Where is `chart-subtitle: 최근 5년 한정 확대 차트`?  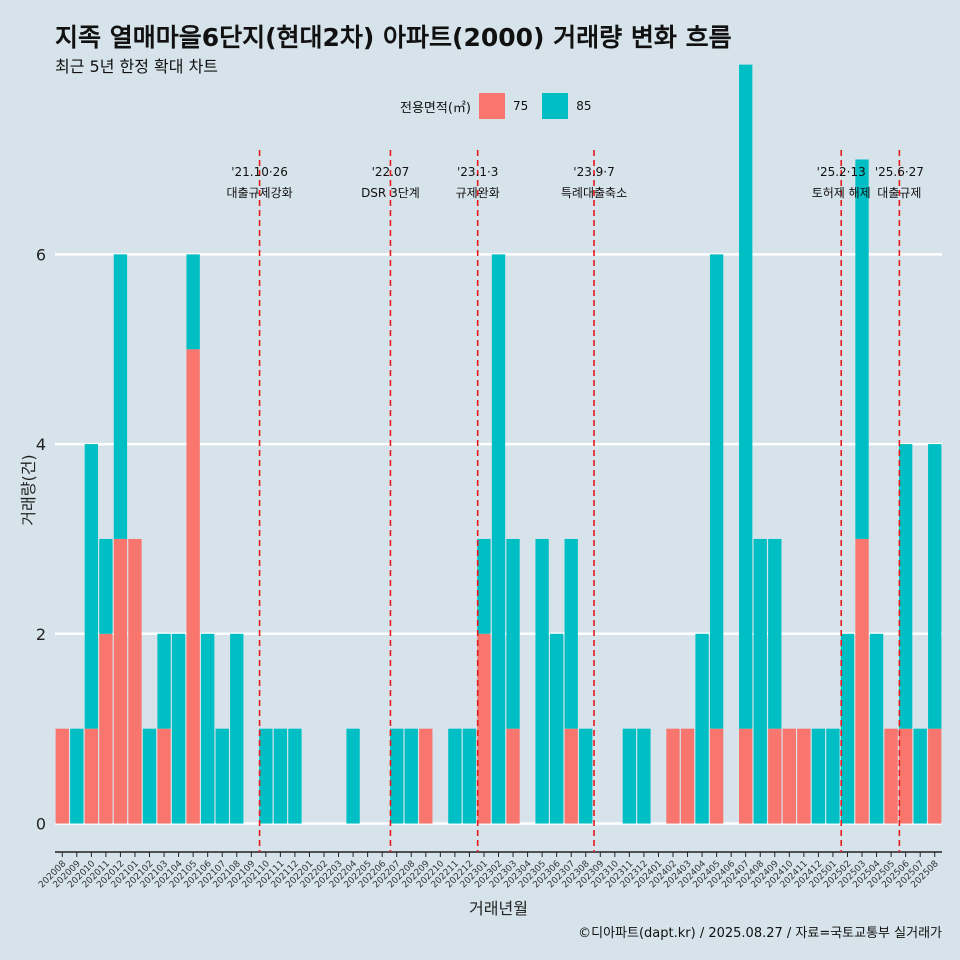 chart-subtitle: 최근 5년 한정 확대 차트 is located at coordinates (137, 66).